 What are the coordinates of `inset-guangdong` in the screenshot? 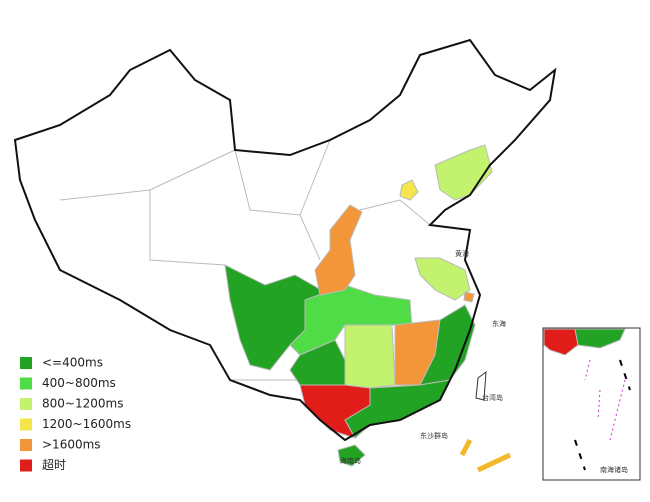 It's located at (600, 338).